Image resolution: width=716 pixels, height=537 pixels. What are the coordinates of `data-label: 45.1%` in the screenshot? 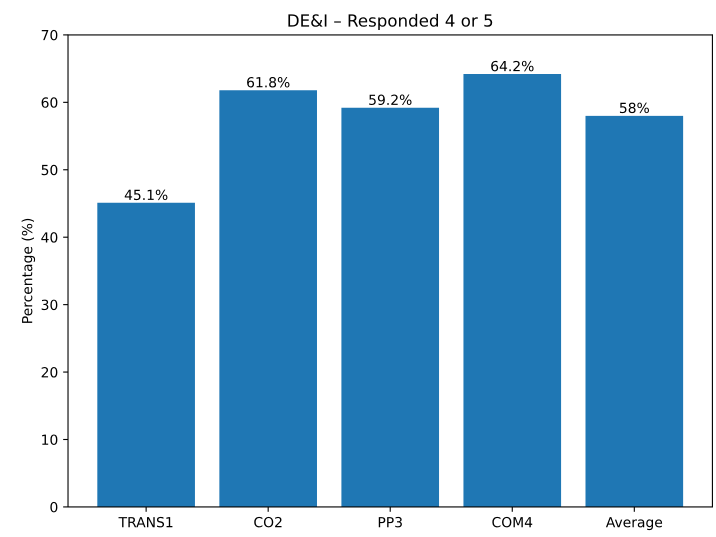 It's located at (146, 195).